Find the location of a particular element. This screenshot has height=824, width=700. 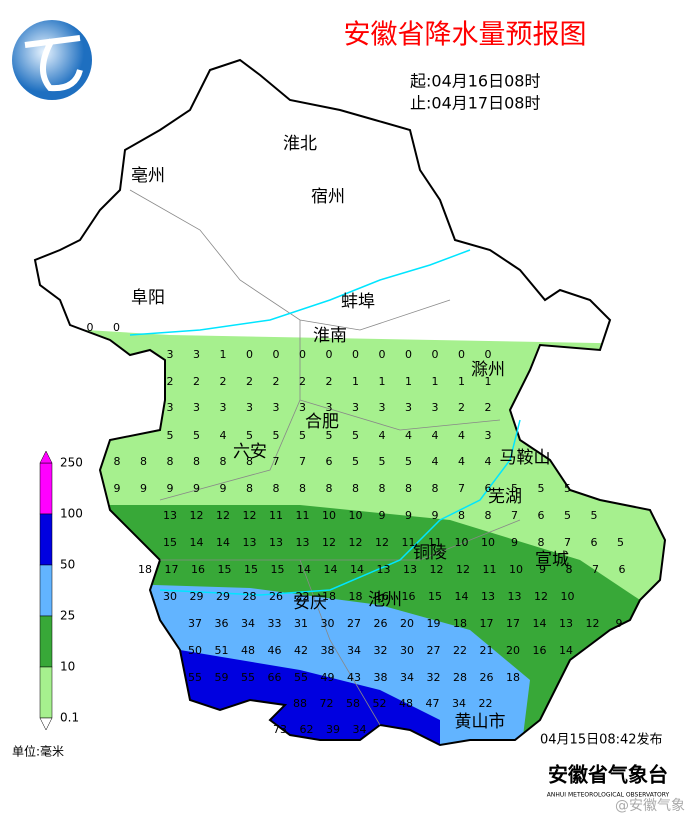

grid-value: 88 is located at coordinates (300, 703).